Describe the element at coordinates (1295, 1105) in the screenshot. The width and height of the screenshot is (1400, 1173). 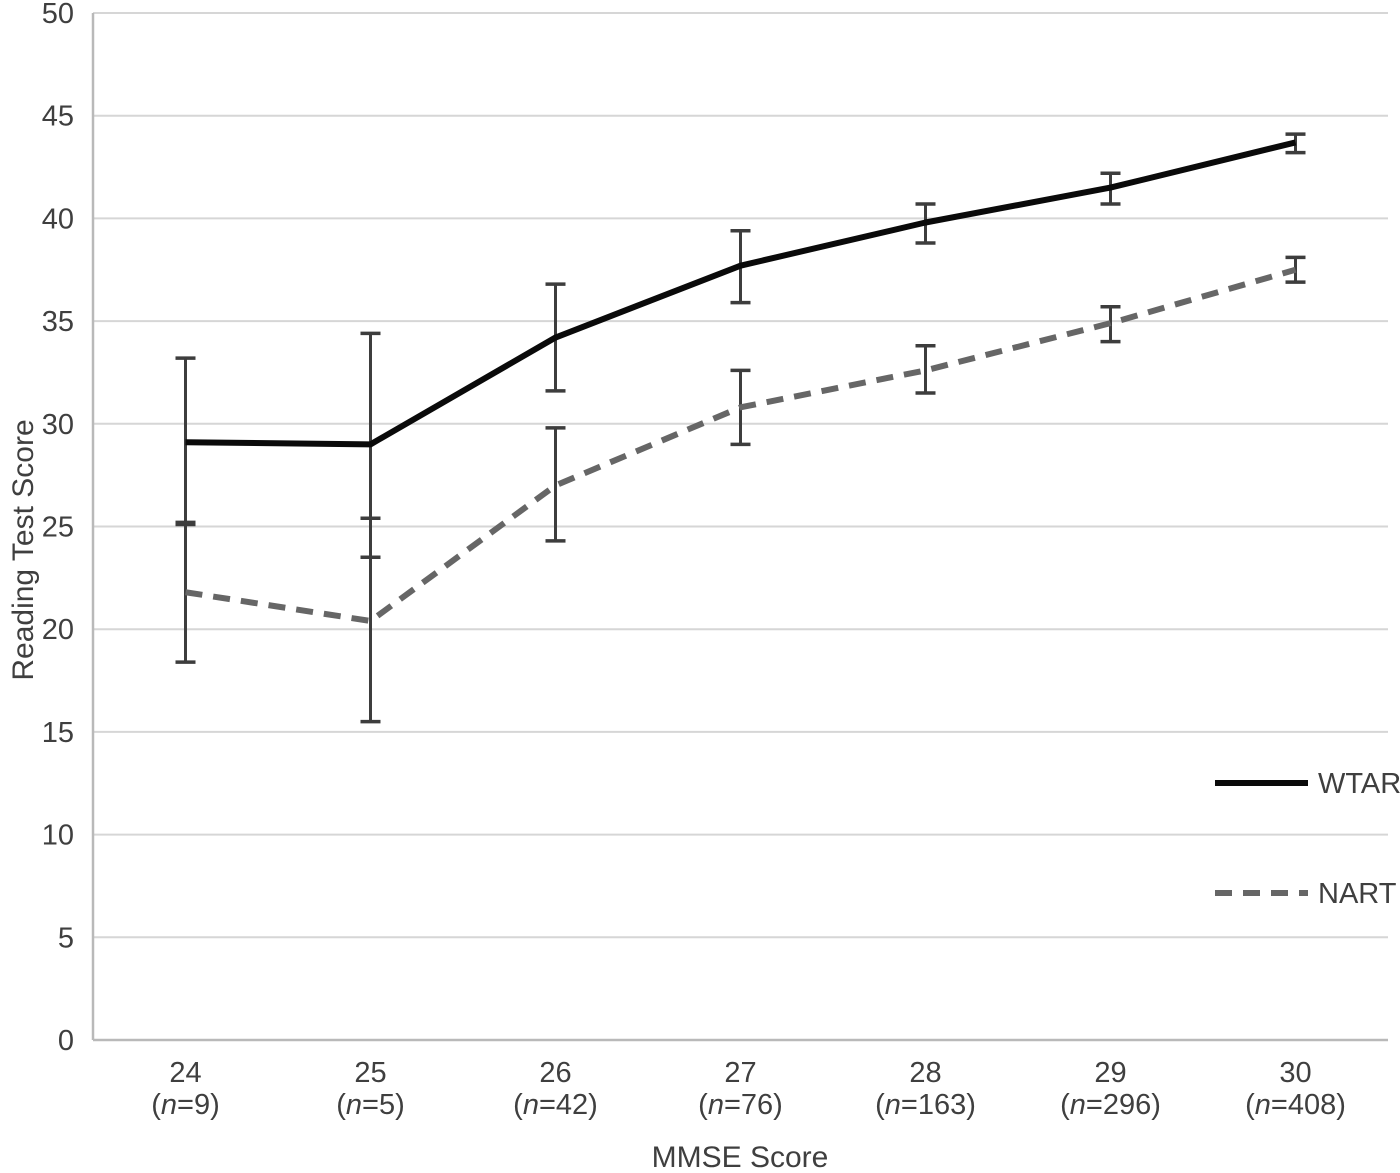
I see `x-tick-sublabel: (n=408)` at that location.